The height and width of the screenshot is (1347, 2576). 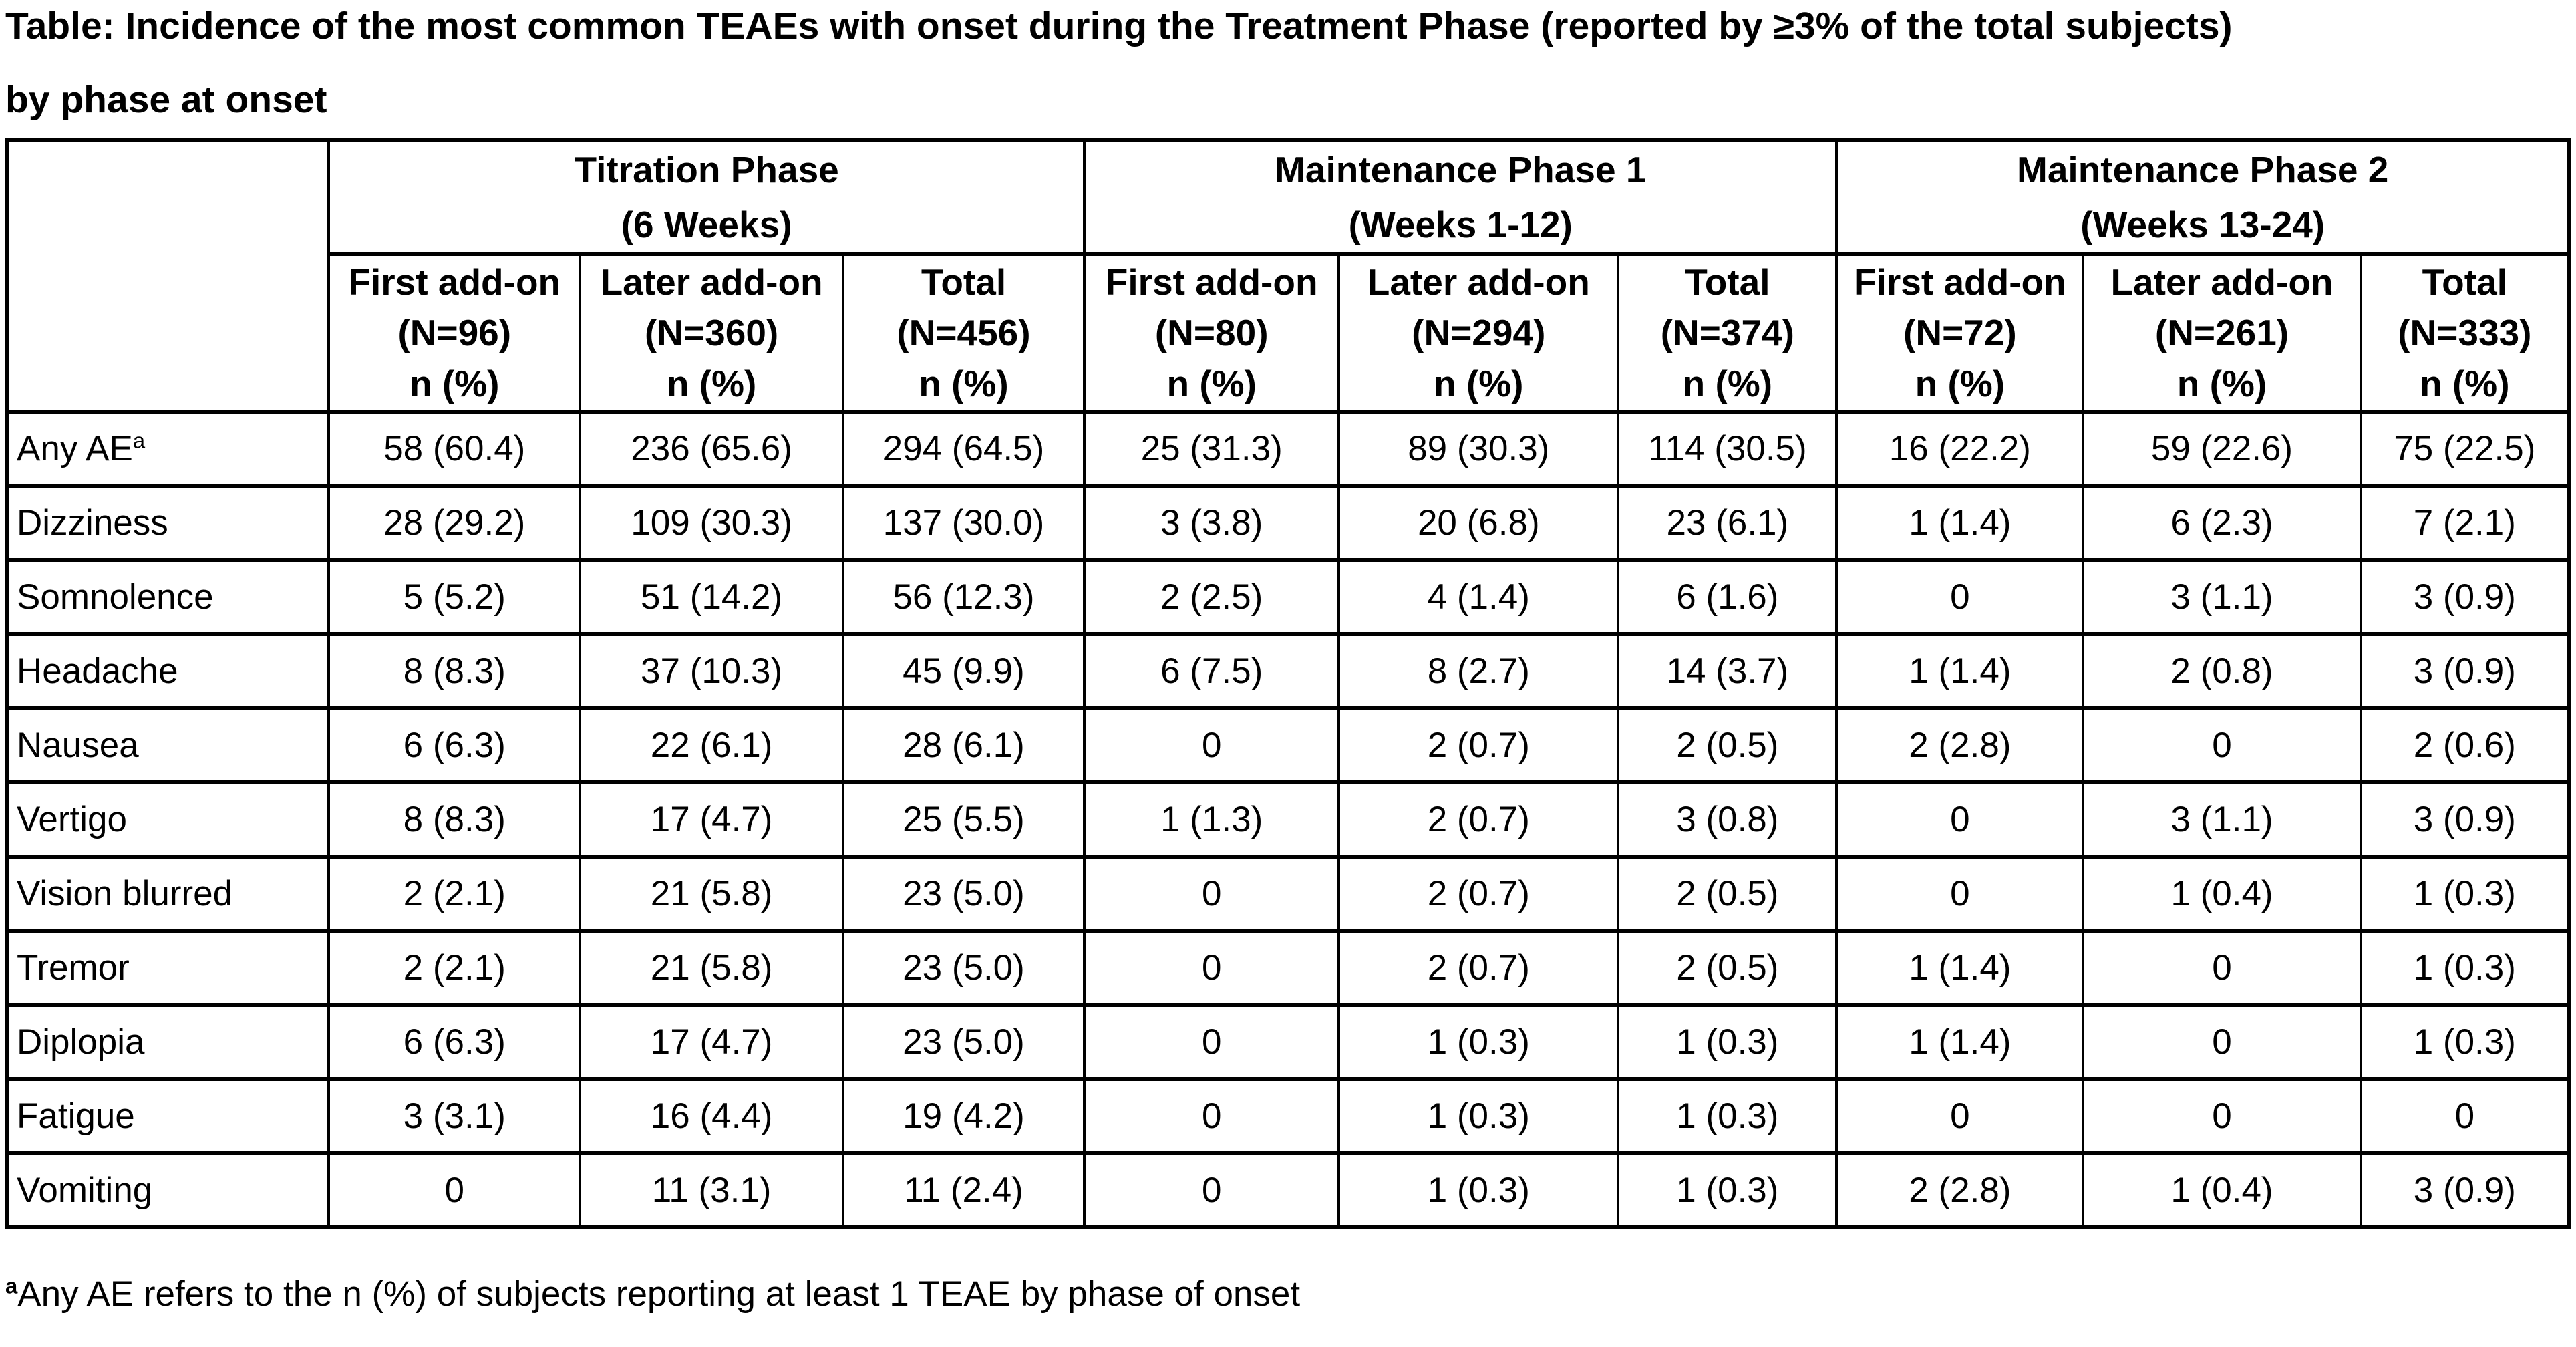 I want to click on value-cell: 1 (0.4), so click(x=2222, y=894).